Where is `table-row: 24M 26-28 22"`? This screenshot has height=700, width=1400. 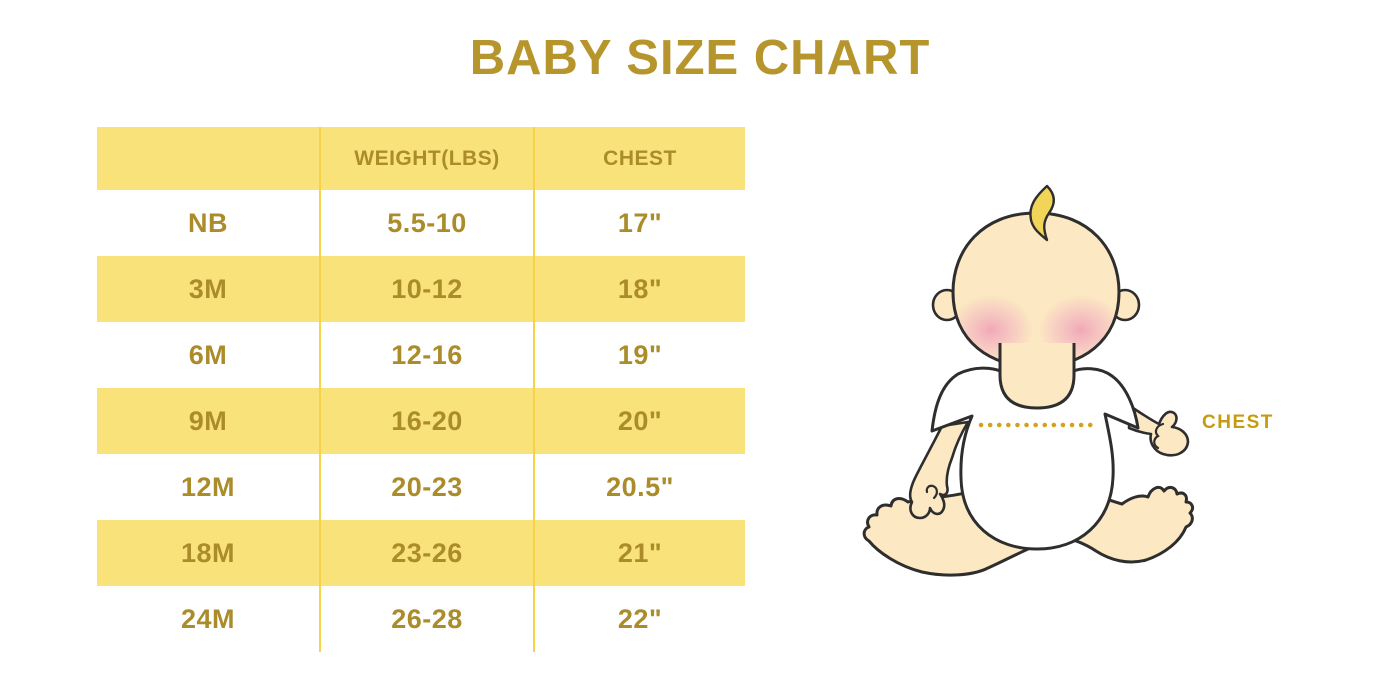 table-row: 24M 26-28 22" is located at coordinates (421, 619).